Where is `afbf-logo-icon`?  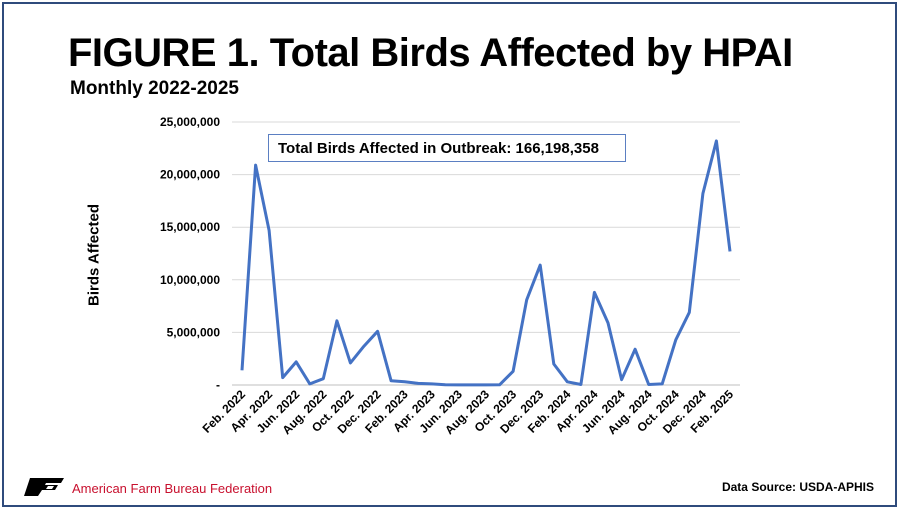 afbf-logo-icon is located at coordinates (44, 487).